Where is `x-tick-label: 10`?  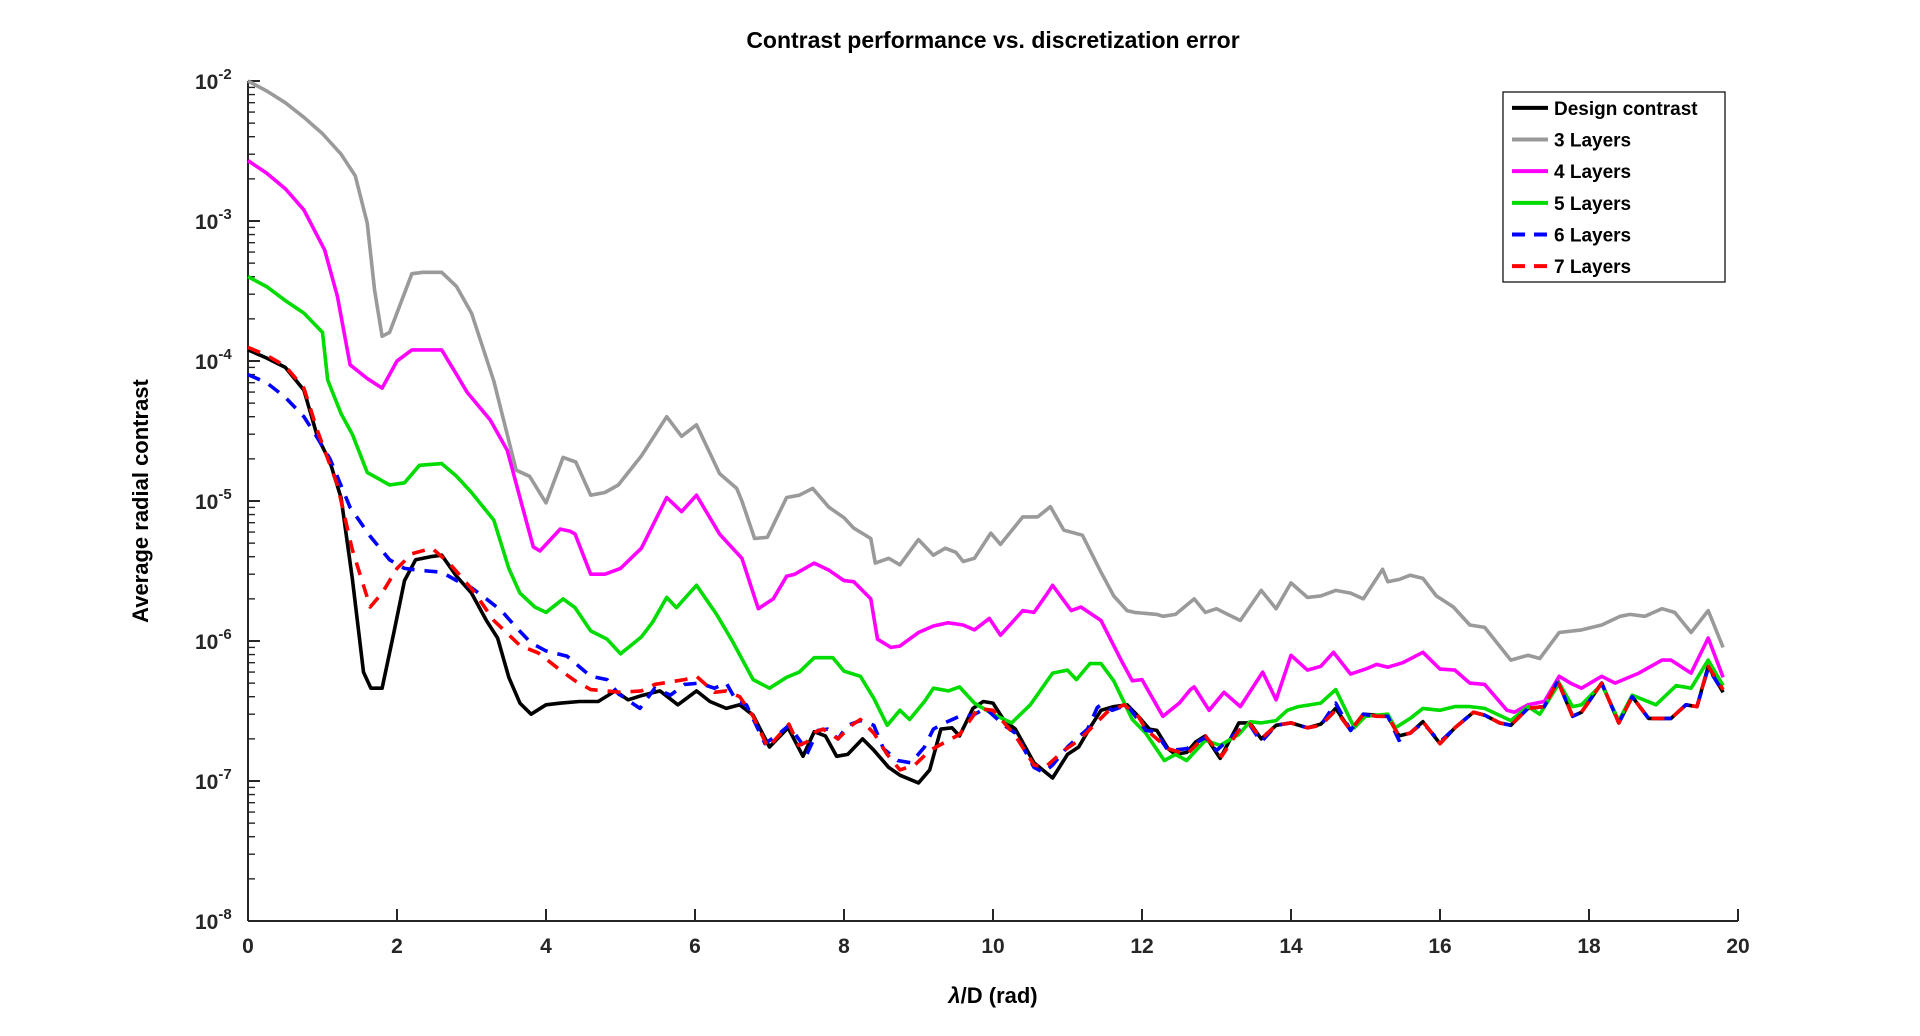 x-tick-label: 10 is located at coordinates (992, 946).